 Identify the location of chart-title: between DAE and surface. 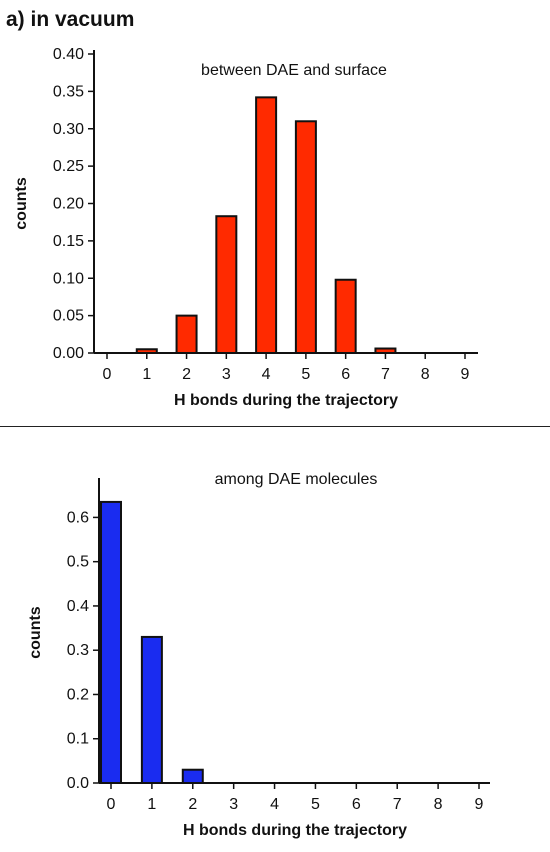
(294, 70).